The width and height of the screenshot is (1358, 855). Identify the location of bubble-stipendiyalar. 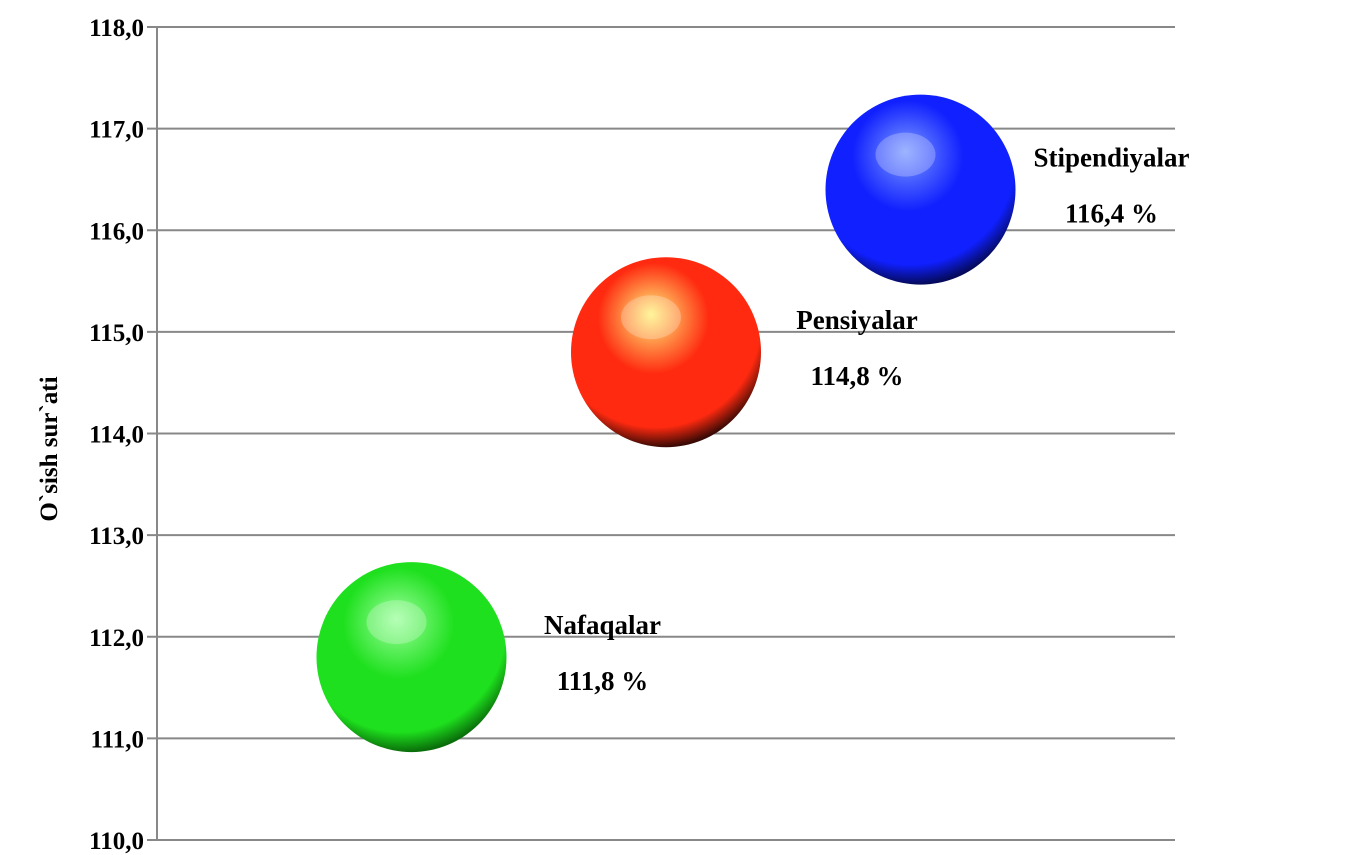
(920, 189).